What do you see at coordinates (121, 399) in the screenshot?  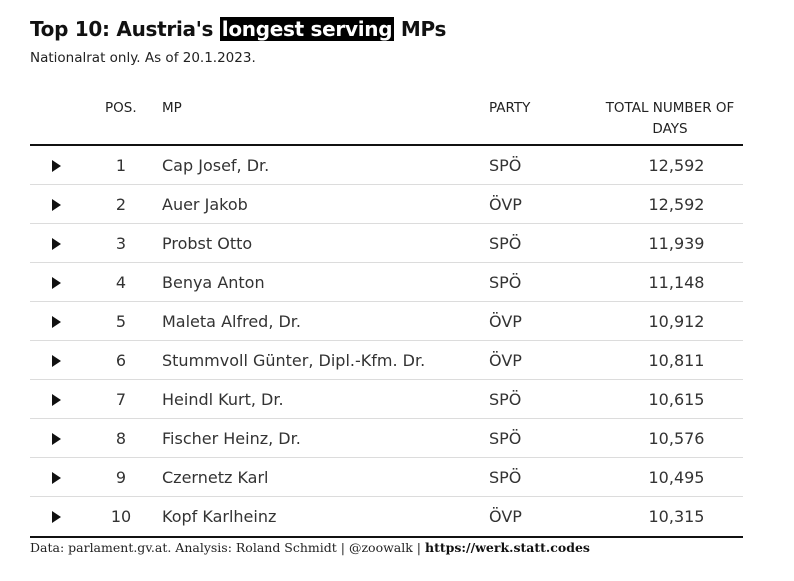 I see `row-pos: 7` at bounding box center [121, 399].